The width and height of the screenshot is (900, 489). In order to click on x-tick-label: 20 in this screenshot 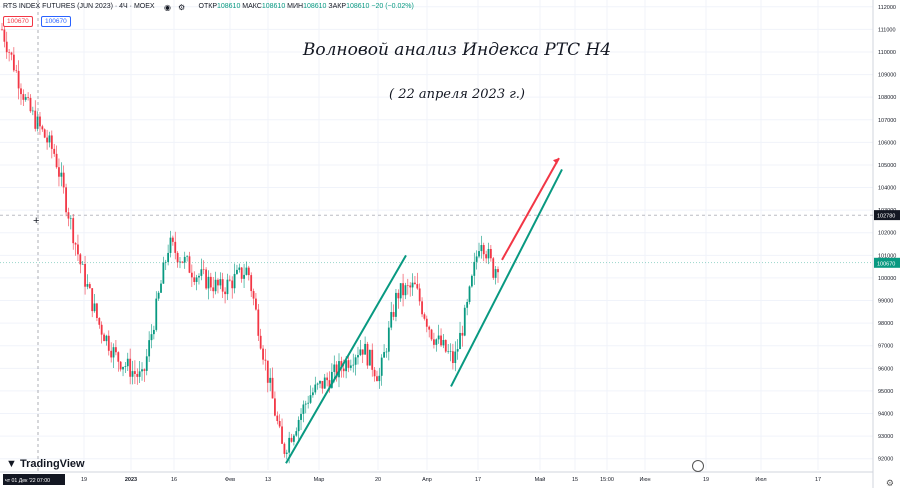, I will do `click(378, 480)`.